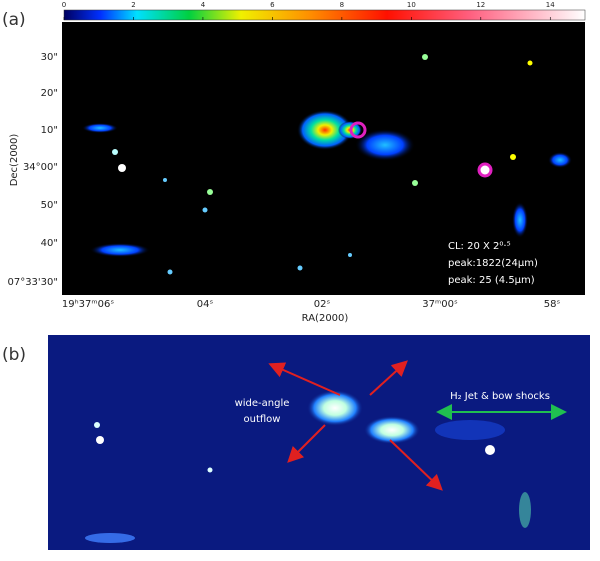 This screenshot has height=561, width=600. I want to click on x-tick-label: 02ˢ, so click(322, 304).